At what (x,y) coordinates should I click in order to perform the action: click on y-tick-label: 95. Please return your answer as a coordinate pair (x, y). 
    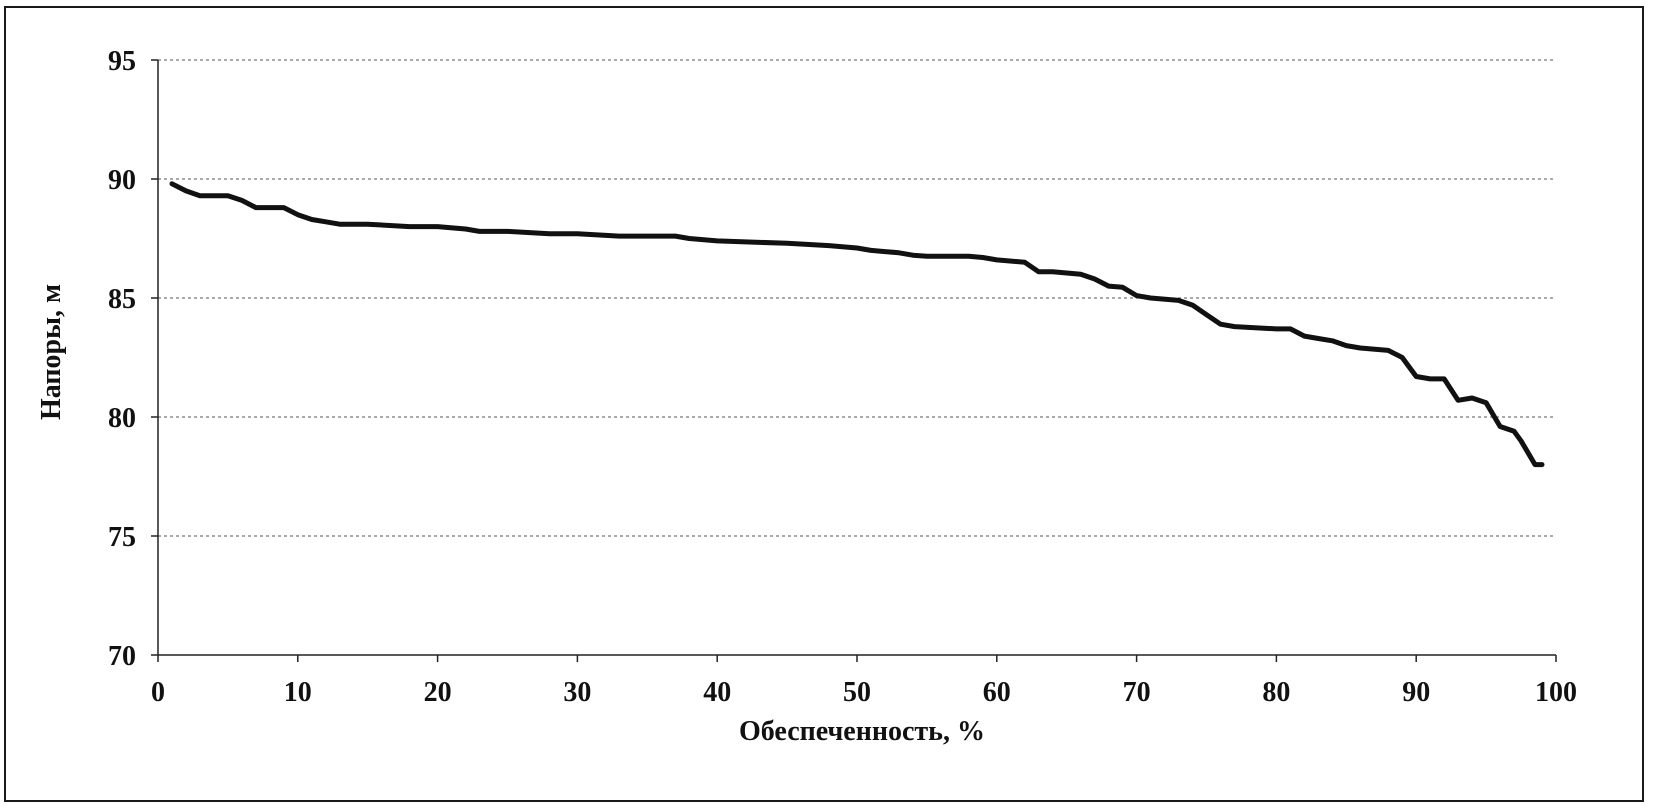
    Looking at the image, I should click on (122, 61).